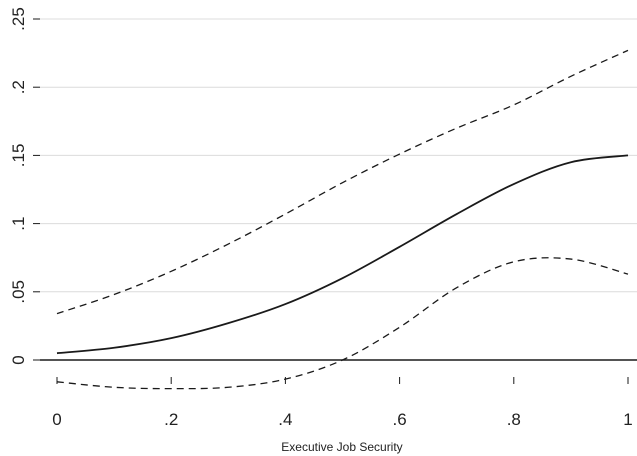 This screenshot has height=456, width=637. Describe the element at coordinates (285, 419) in the screenshot. I see `x-tick-label: .4` at that location.